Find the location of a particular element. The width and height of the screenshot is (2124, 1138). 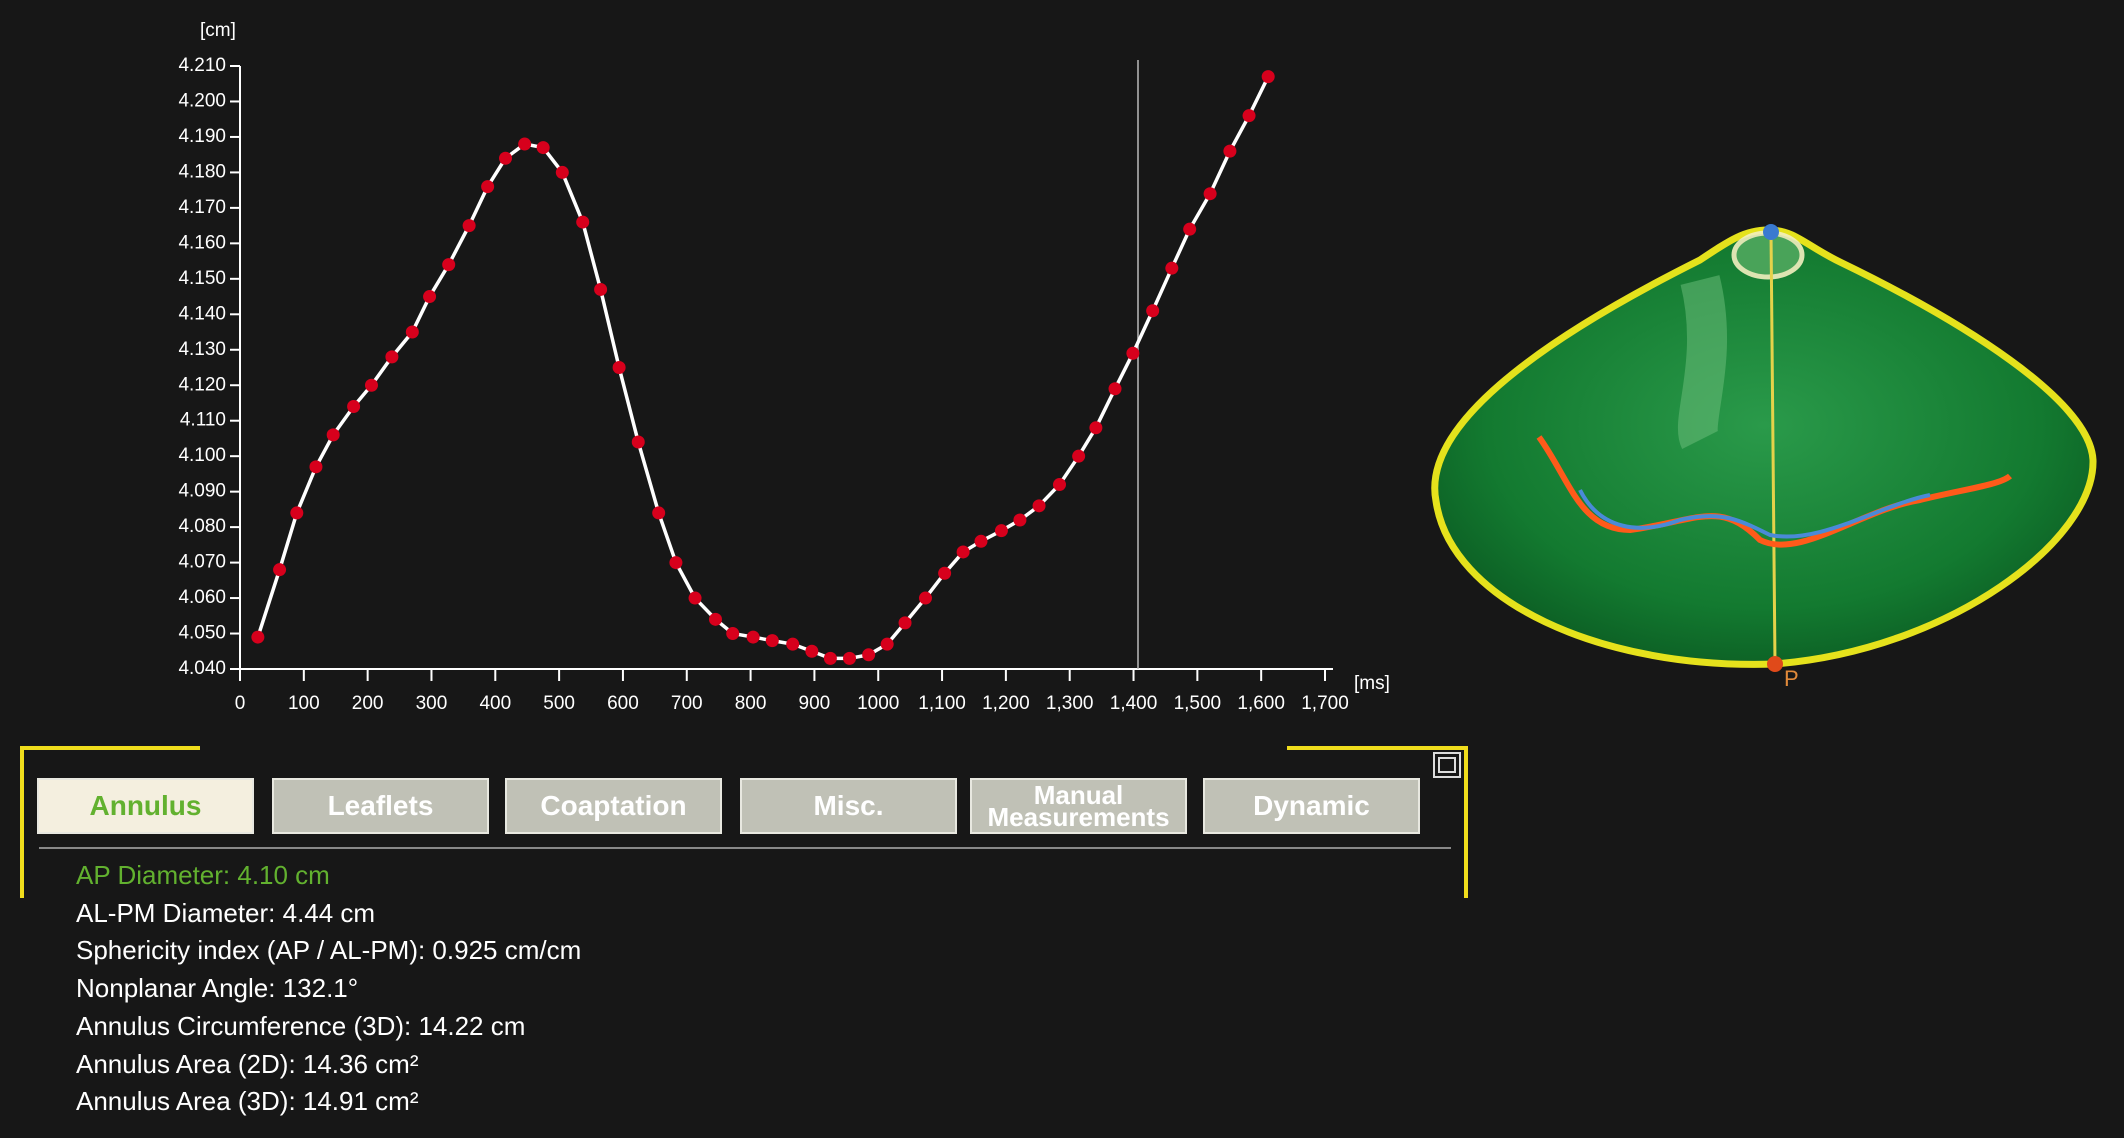

tab-frame is located at coordinates (744, 822).